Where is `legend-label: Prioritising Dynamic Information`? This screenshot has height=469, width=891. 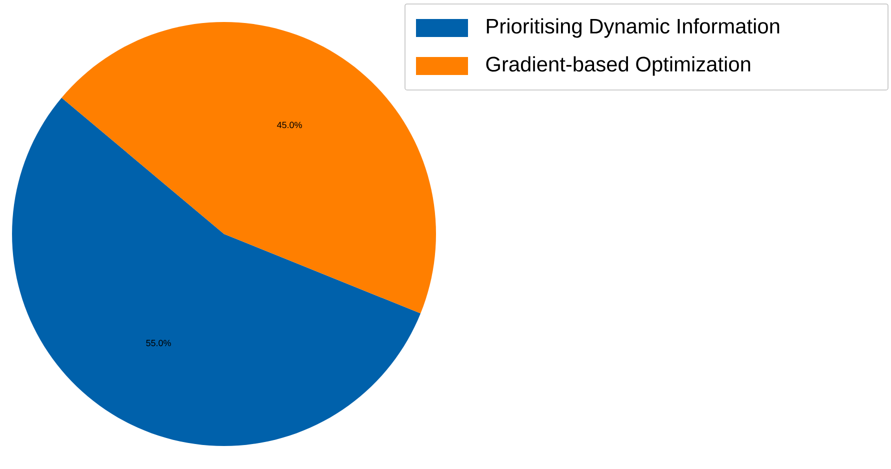
legend-label: Prioritising Dynamic Information is located at coordinates (633, 28).